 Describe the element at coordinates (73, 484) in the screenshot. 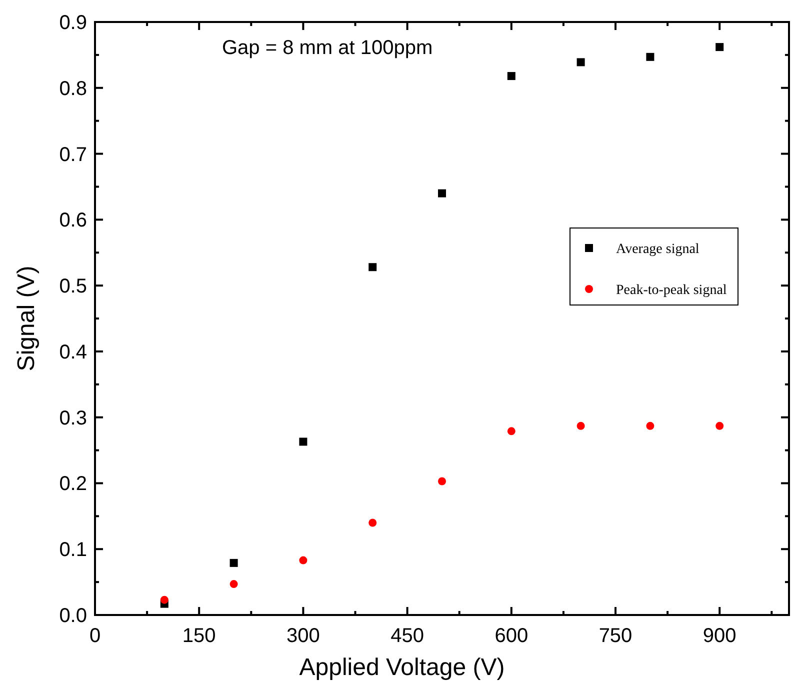

I see `y-tick-label: 0.2` at that location.